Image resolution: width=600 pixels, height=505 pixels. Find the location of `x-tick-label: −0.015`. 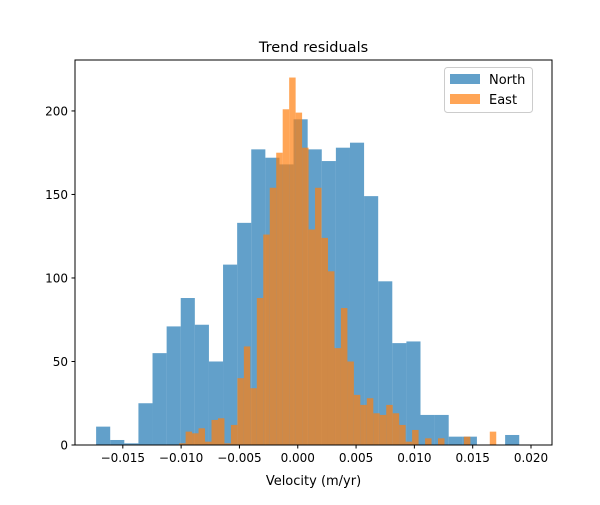

x-tick-label: −0.015 is located at coordinates (123, 458).